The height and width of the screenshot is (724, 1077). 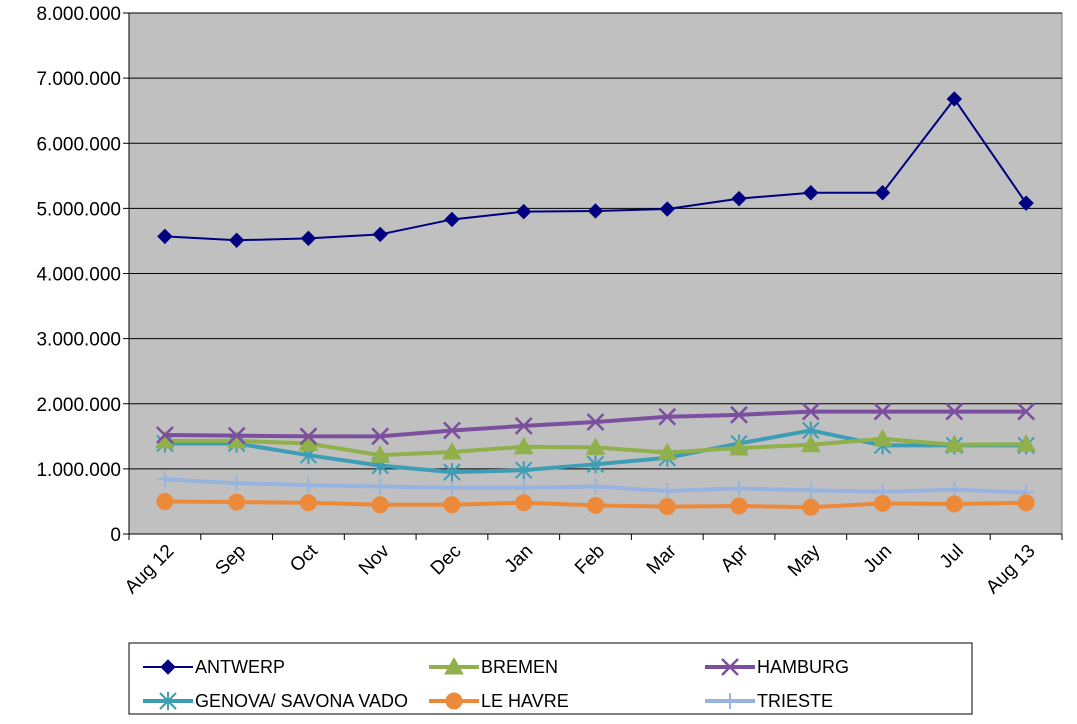 I want to click on y-tick-label: 3.000.000, so click(x=78, y=340).